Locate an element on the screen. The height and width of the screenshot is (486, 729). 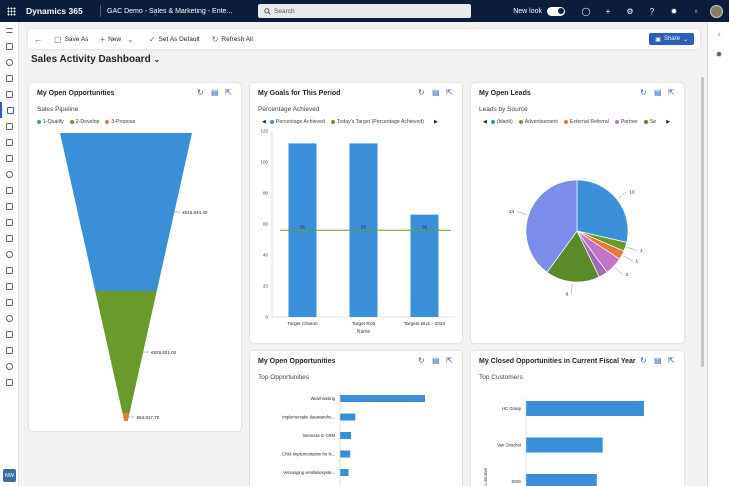
teams-chat-icon: ▫ is located at coordinates (719, 34).